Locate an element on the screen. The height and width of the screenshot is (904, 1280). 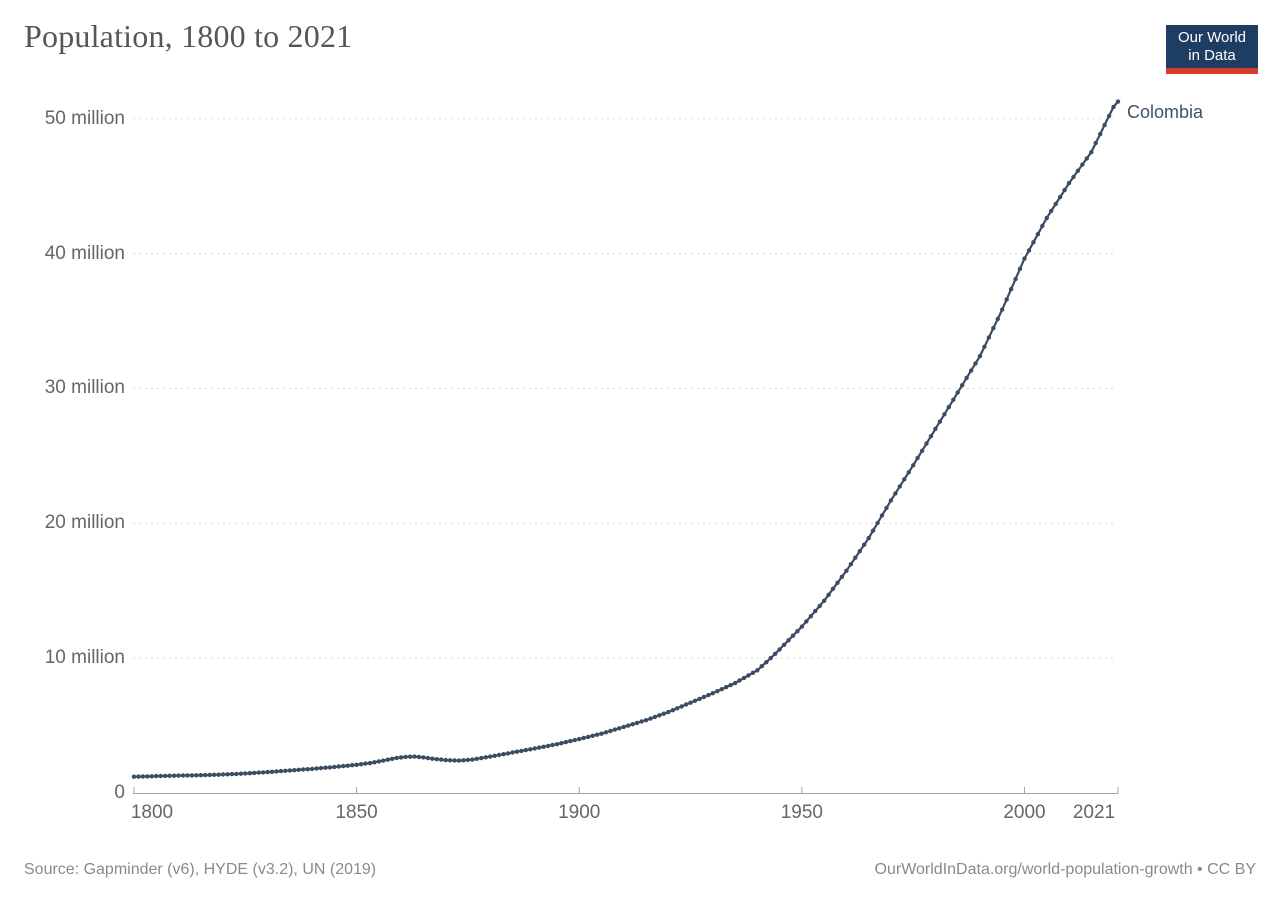
colombia-point-1978 is located at coordinates (926, 443).